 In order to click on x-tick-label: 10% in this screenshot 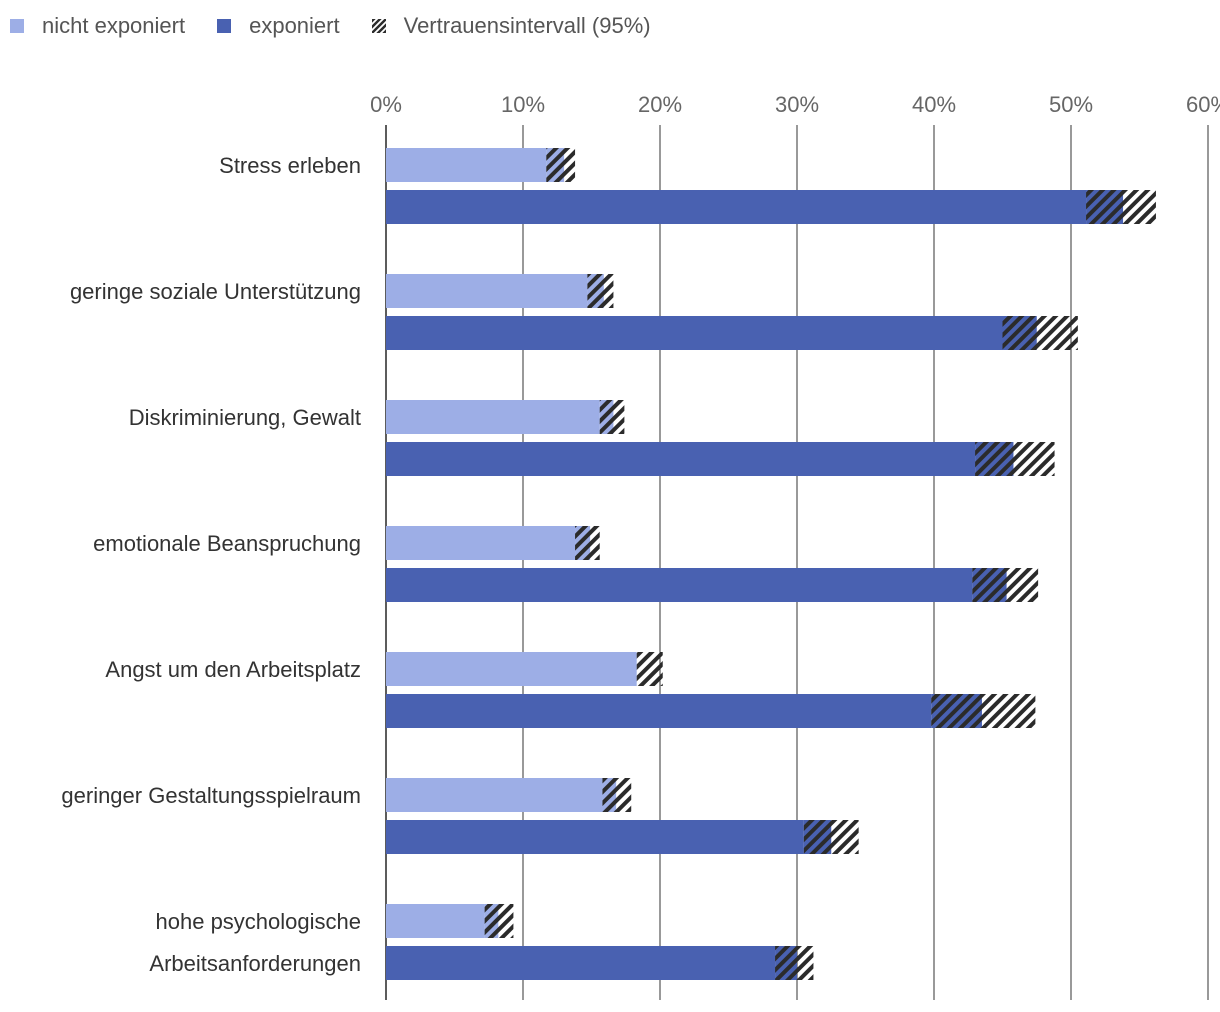, I will do `click(523, 104)`.